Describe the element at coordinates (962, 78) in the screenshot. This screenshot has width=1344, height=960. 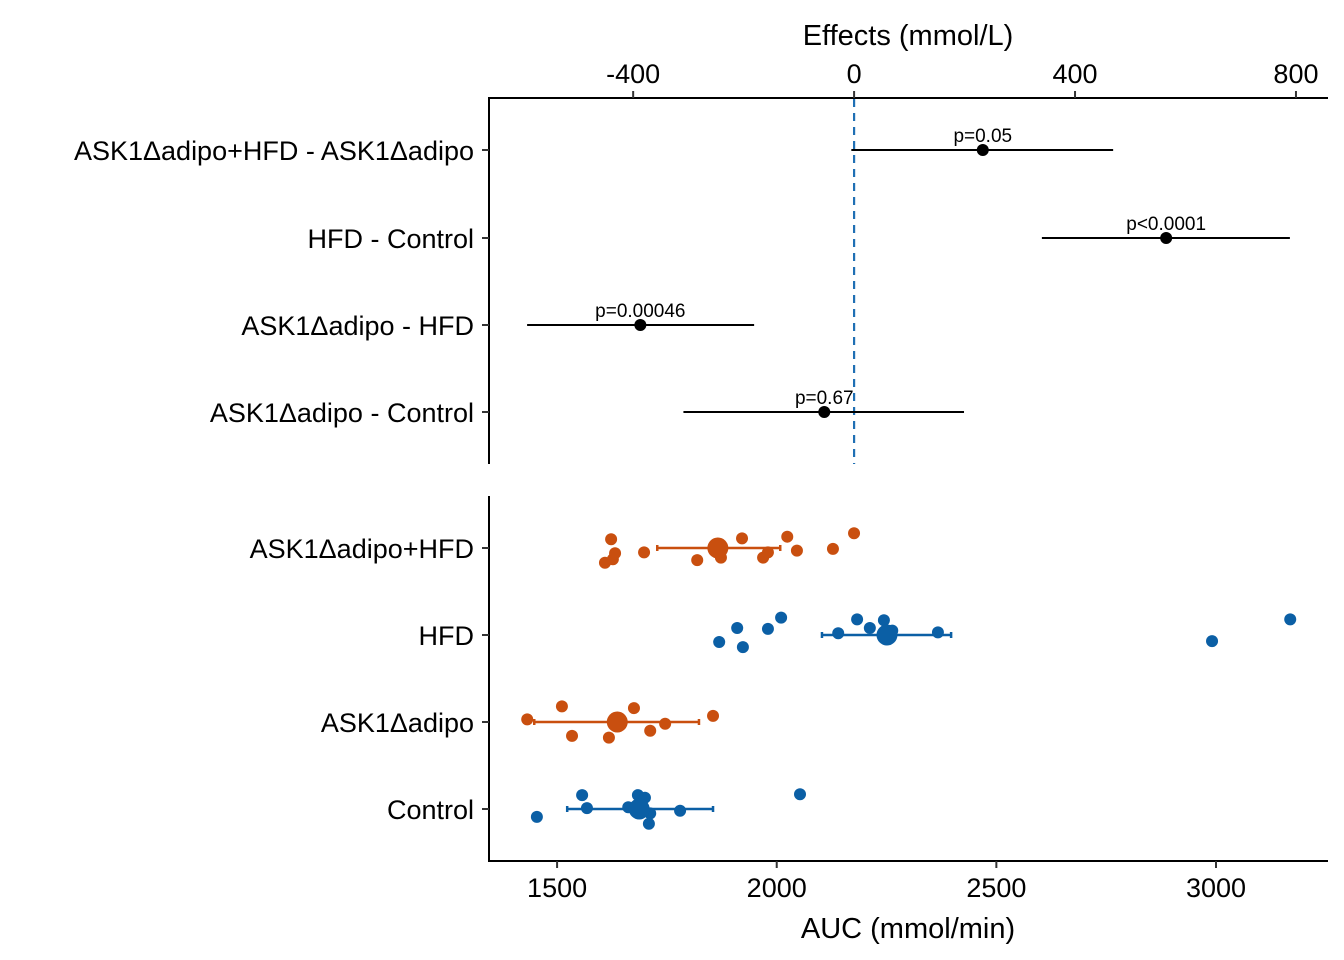
I see `top-x-ticks: -400 0 400 800` at that location.